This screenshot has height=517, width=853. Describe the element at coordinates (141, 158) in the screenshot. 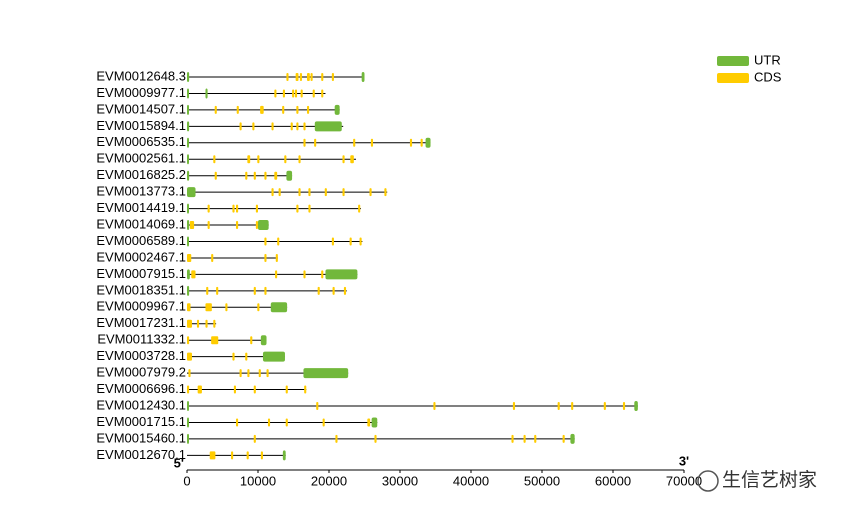

I see `gene-label: EVM0002561.1` at that location.